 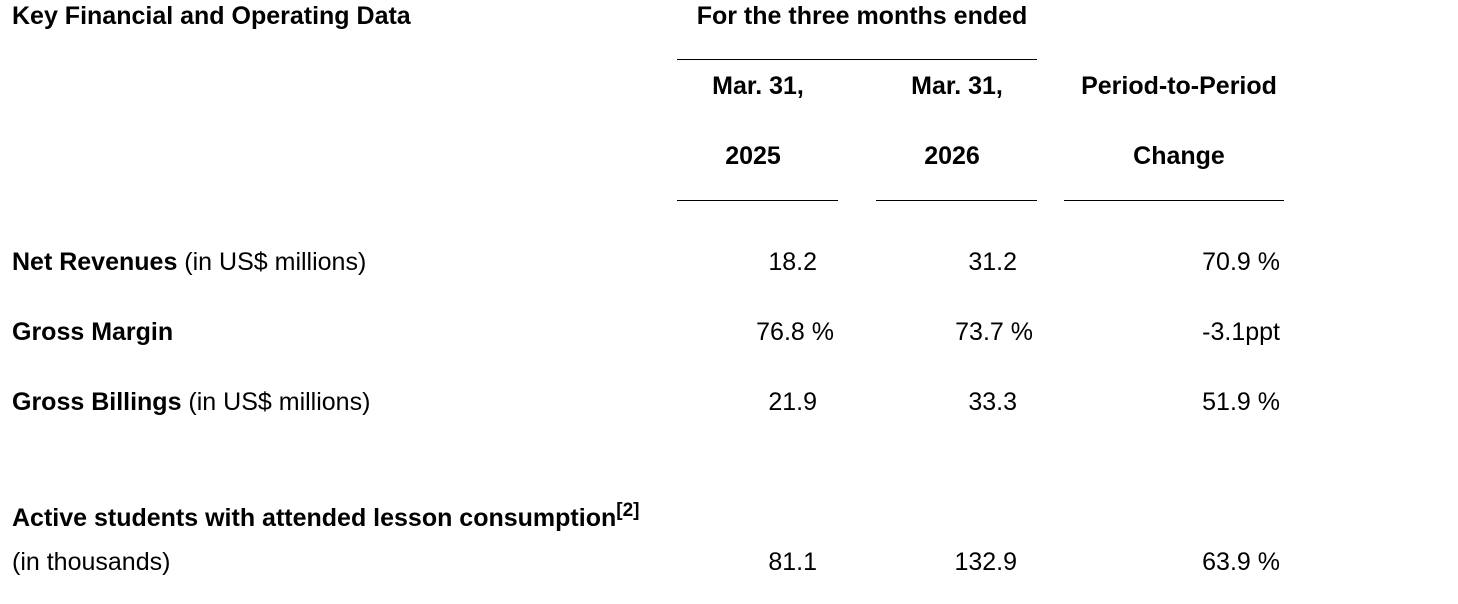 What do you see at coordinates (792, 402) in the screenshot?
I see `gross-billings-2025: 21.9` at bounding box center [792, 402].